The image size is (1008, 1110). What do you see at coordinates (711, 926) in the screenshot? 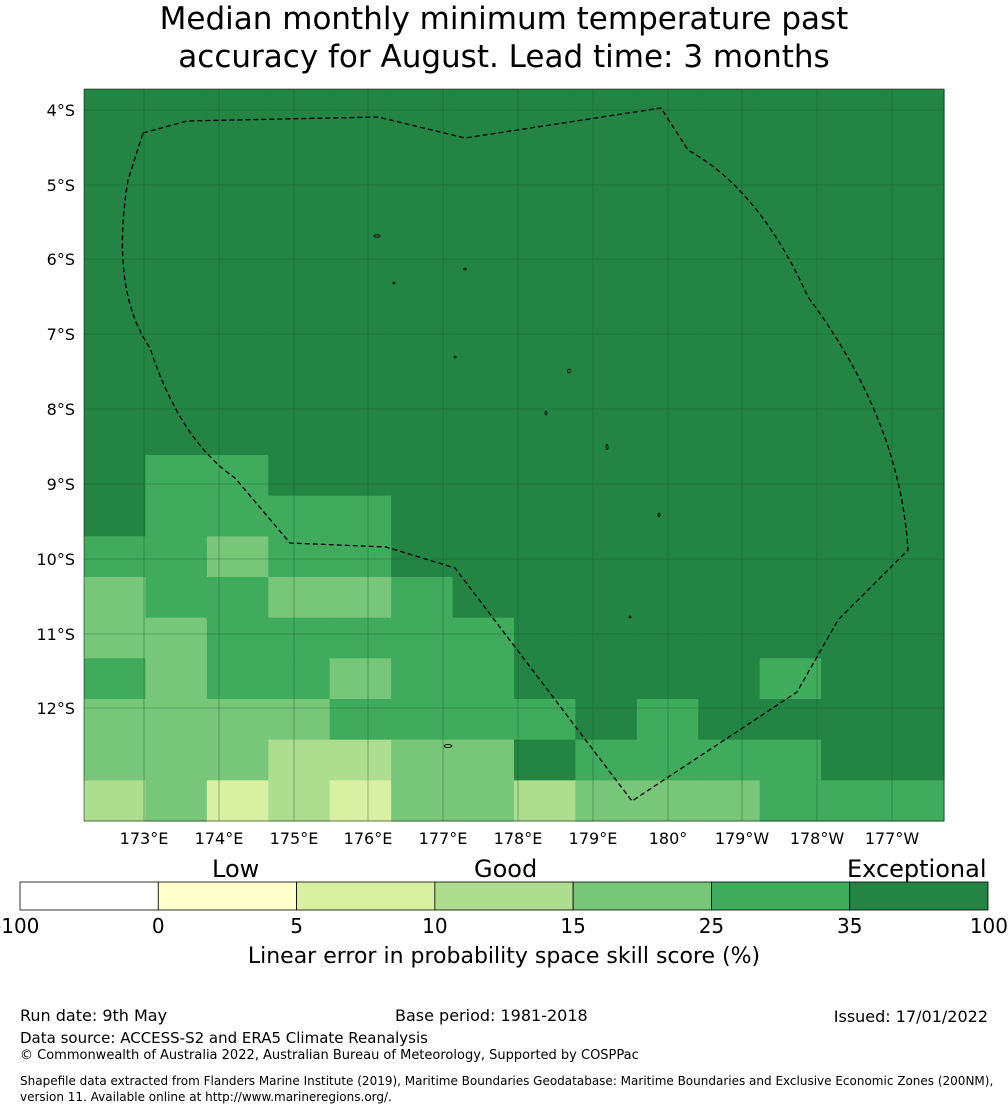
I see `colorbar-tick-label: 25` at bounding box center [711, 926].